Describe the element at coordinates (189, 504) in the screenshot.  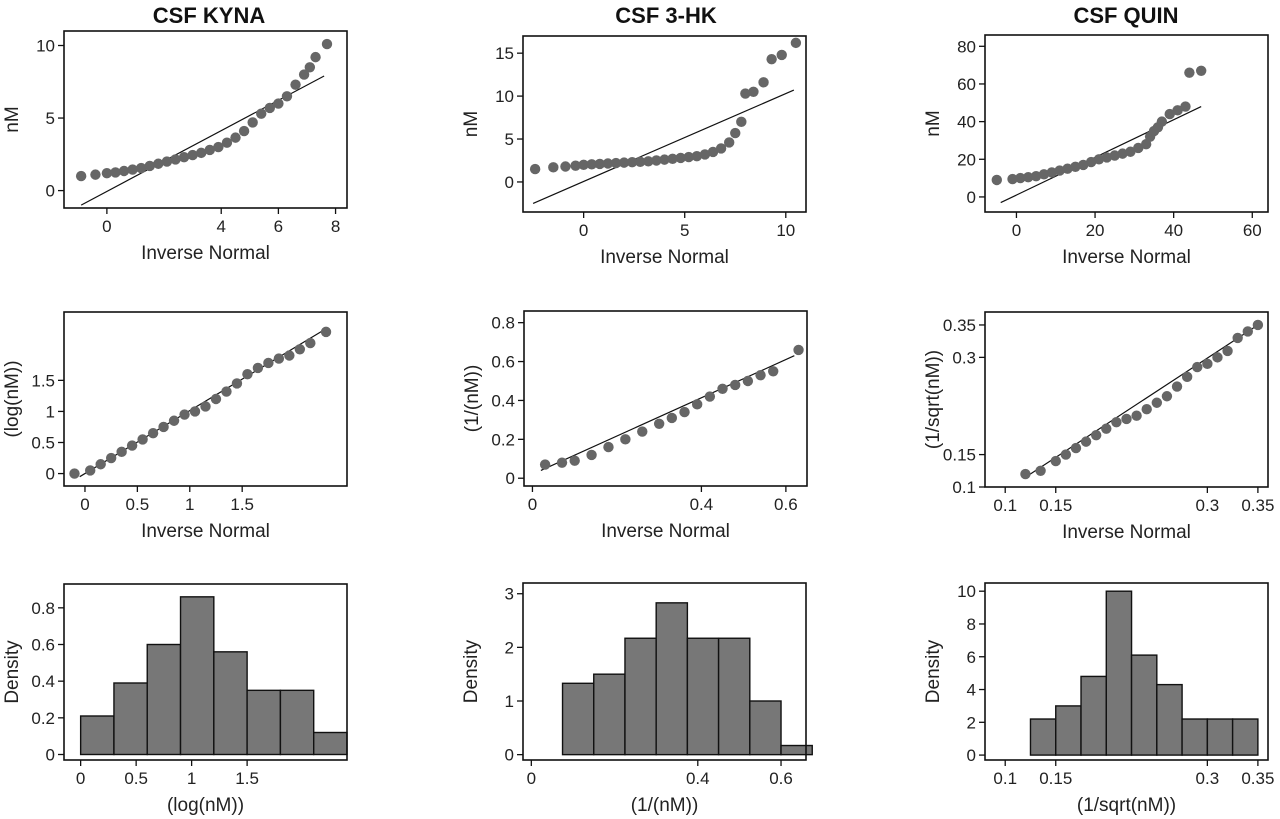
I see `x-tick-label: 1` at that location.